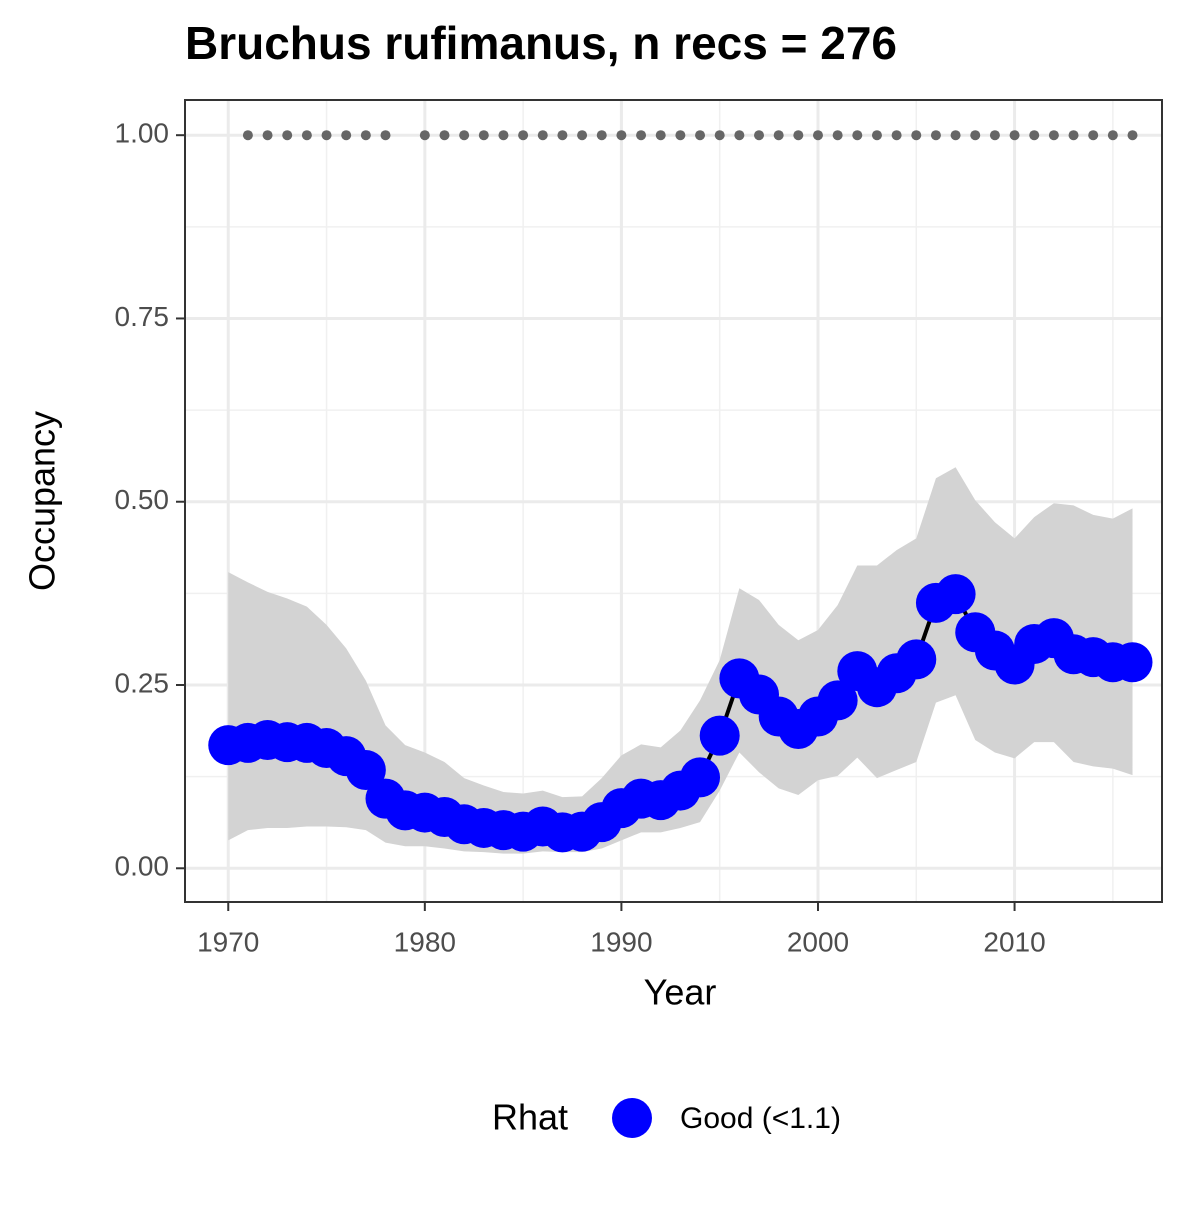  I want to click on legend-label: Good (<1.1), so click(760, 1118).